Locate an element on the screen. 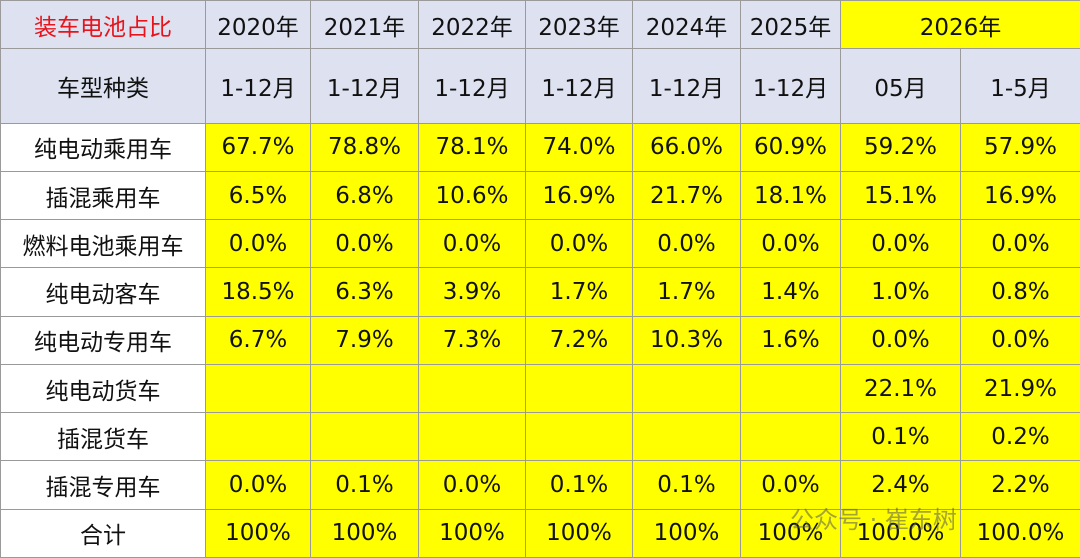 This screenshot has width=1080, height=558. data-row: 合计 100% 100% 100% 100% 100% 100% 100.0% 100.0% is located at coordinates (540, 533).